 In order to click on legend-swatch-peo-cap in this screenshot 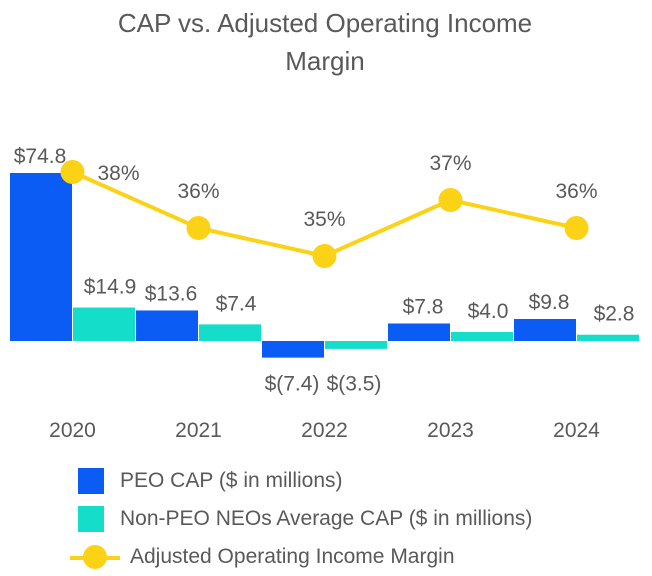, I will do `click(91, 481)`.